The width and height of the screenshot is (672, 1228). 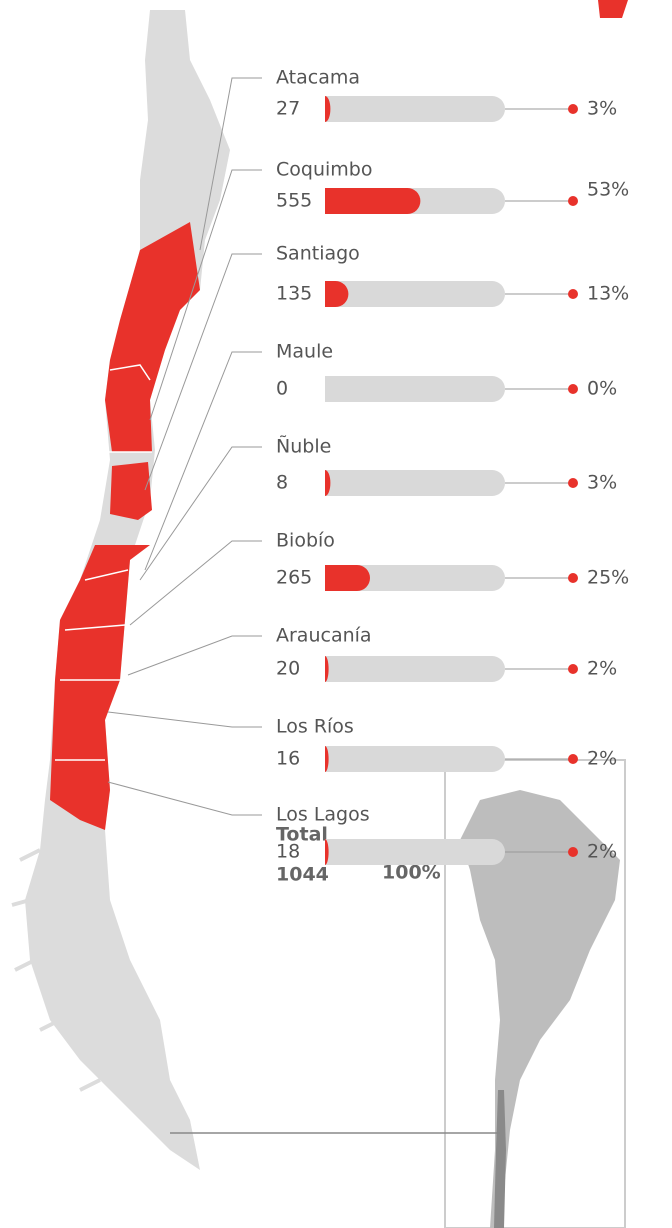 I want to click on region-count: 16, so click(x=288, y=759).